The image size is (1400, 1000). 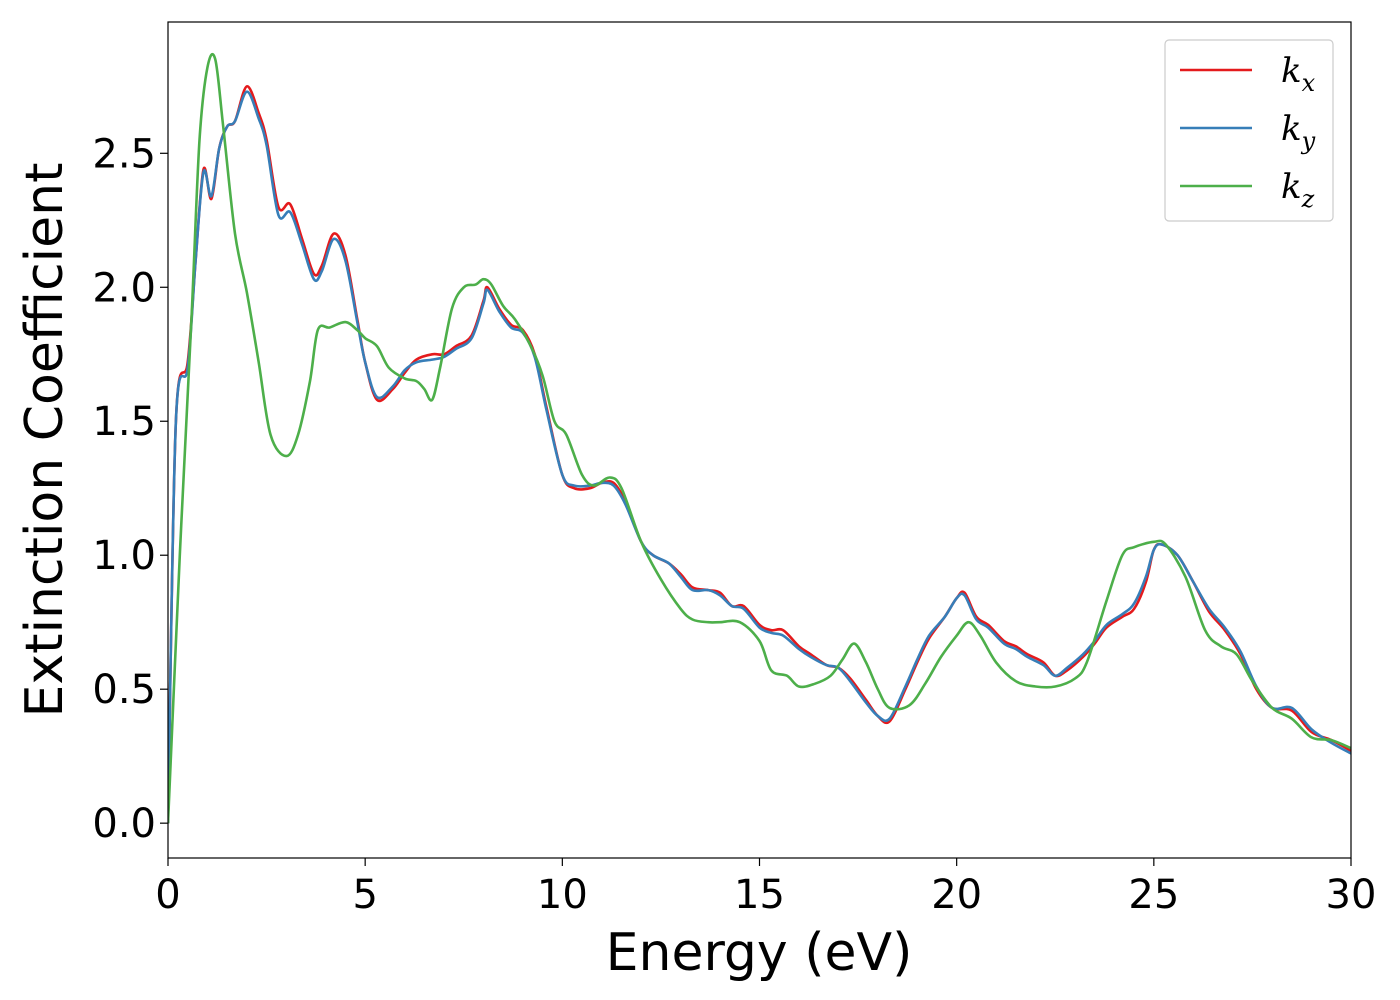 I want to click on y-tick-label: 2.5, so click(x=124, y=154).